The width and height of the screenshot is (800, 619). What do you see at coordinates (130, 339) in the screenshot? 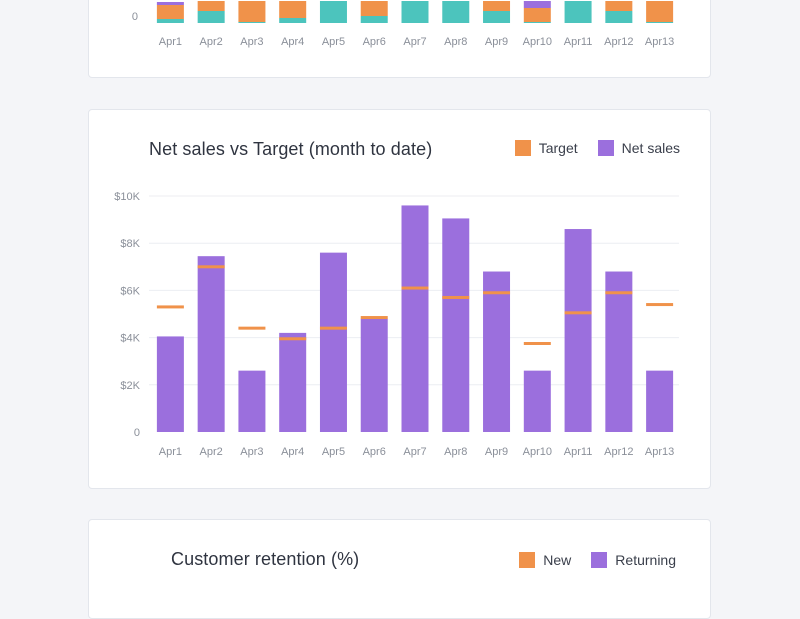
I see `y-tick-label: $4K` at bounding box center [130, 339].